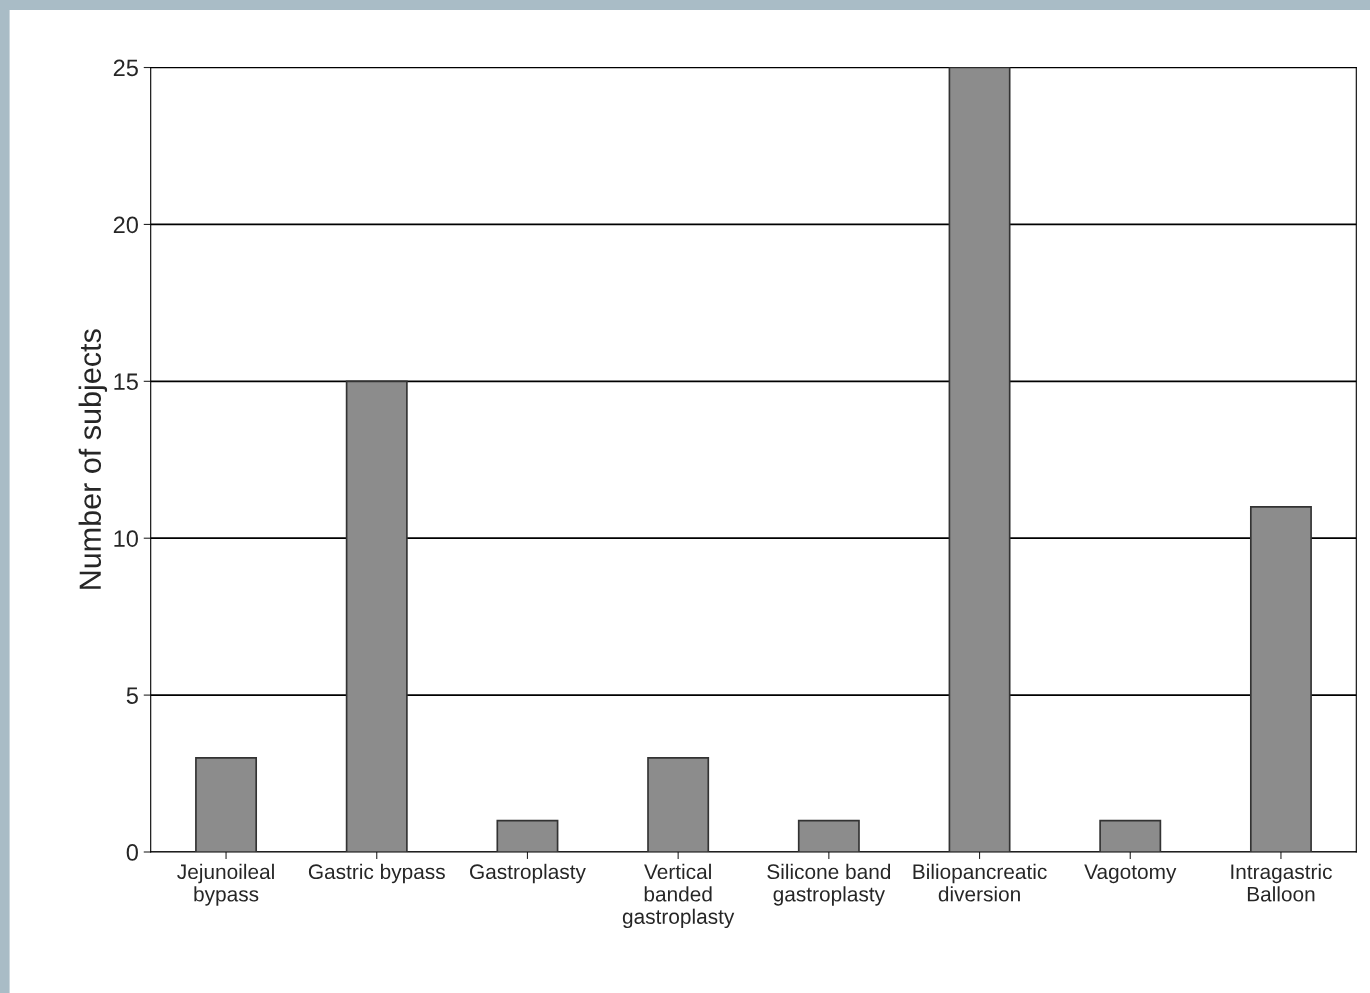 The width and height of the screenshot is (1370, 993). What do you see at coordinates (93, 459) in the screenshot?
I see `y-axis-title: Number of subjects` at bounding box center [93, 459].